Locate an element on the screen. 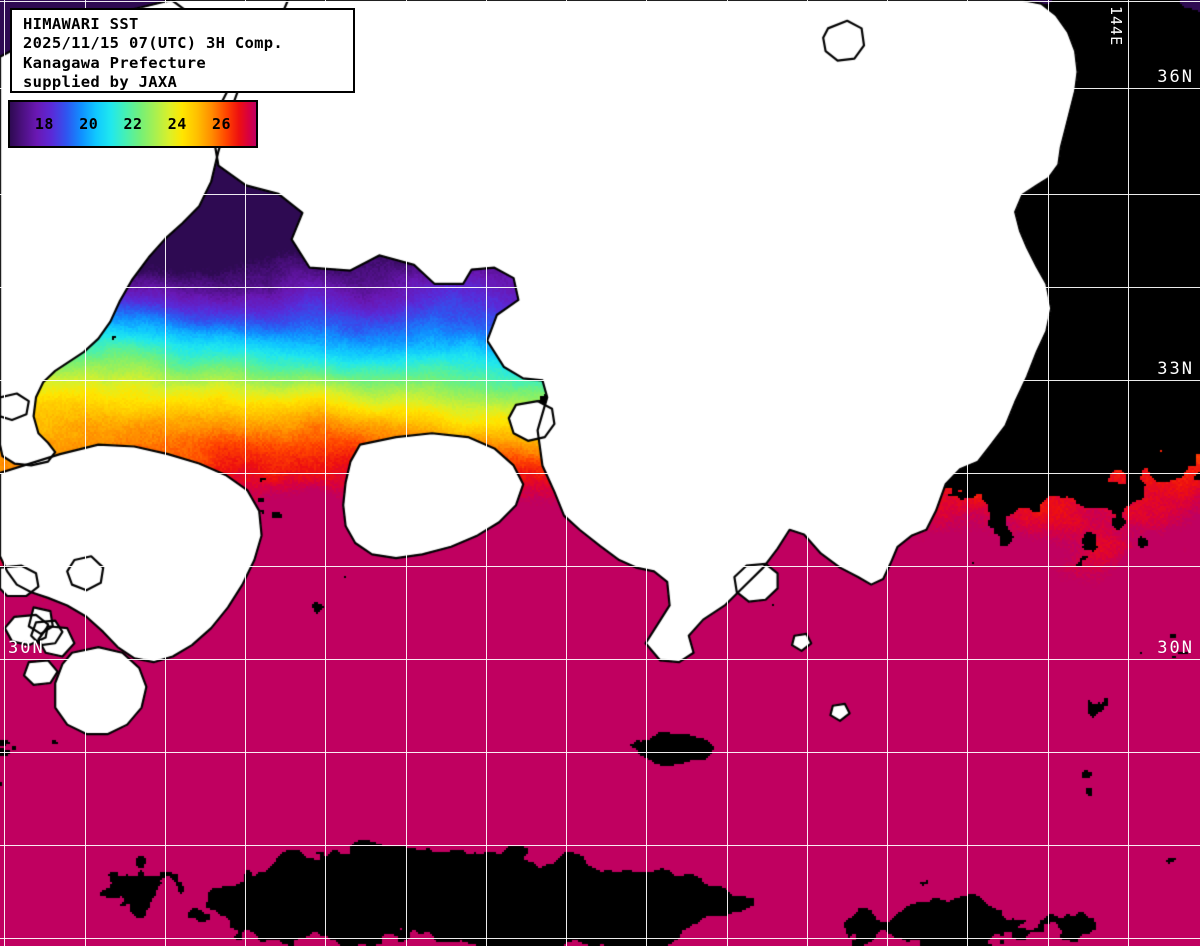 The height and width of the screenshot is (946, 1200). colorbar: 18 20 22 24 26 is located at coordinates (133, 124).